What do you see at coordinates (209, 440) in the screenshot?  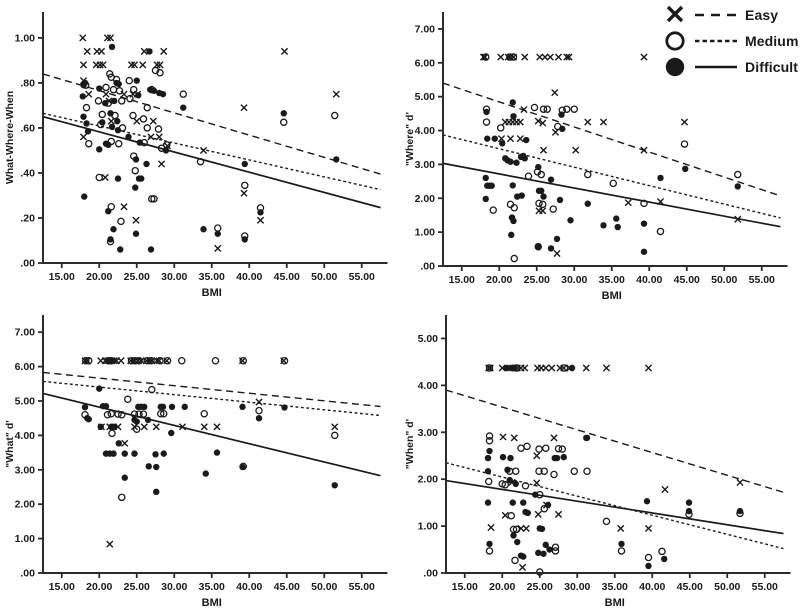 I see `series-difficult` at bounding box center [209, 440].